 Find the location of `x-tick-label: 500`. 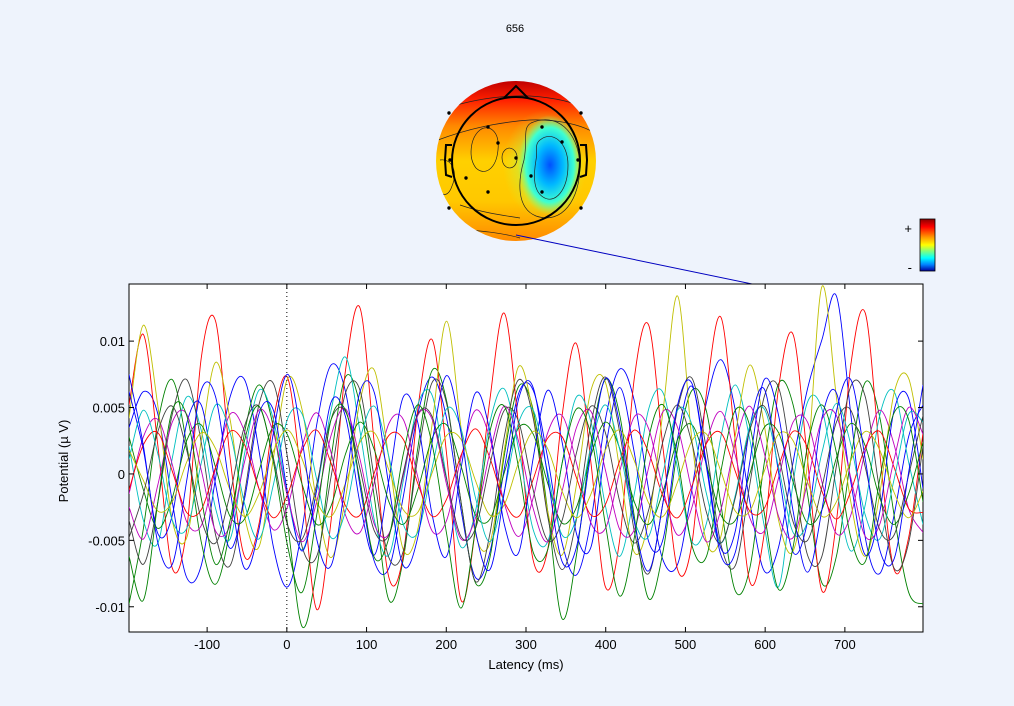

x-tick-label: 500 is located at coordinates (686, 644).